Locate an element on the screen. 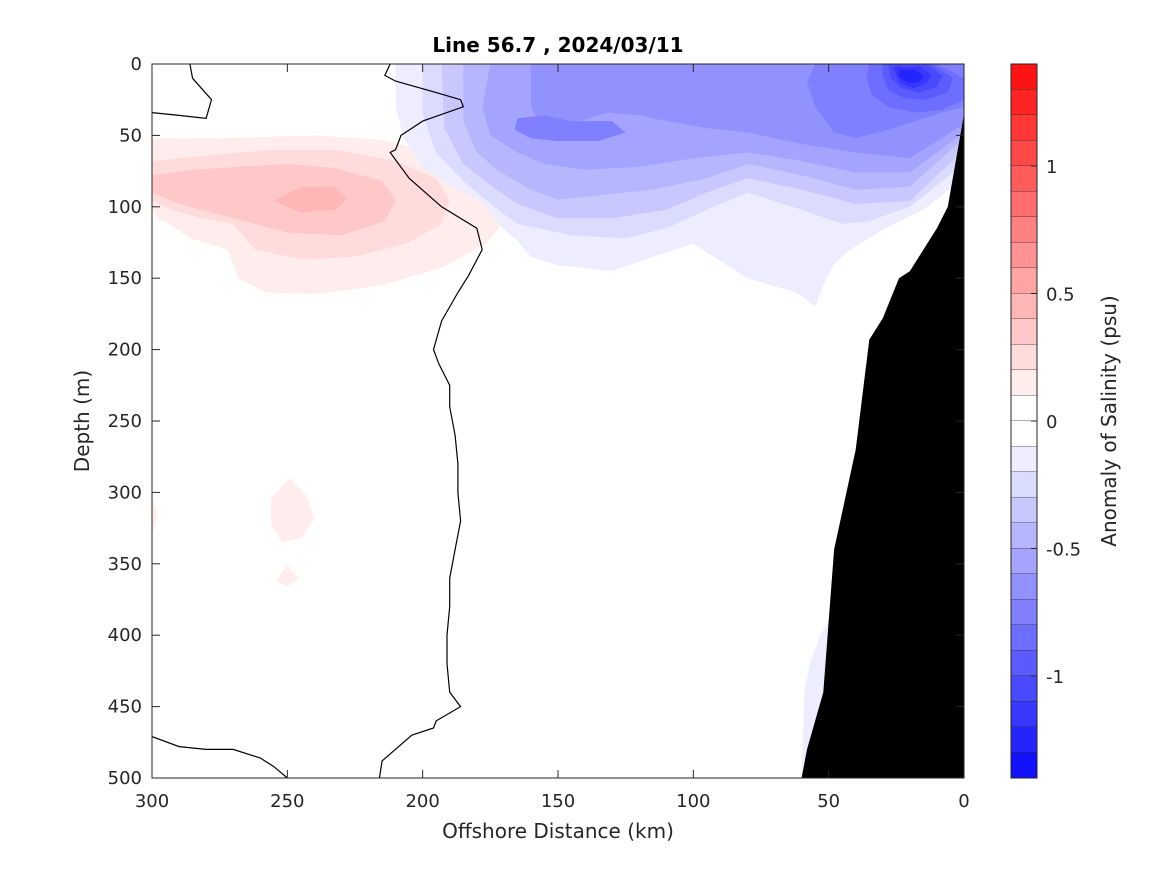  y-tick-label: 200 is located at coordinates (125, 350).